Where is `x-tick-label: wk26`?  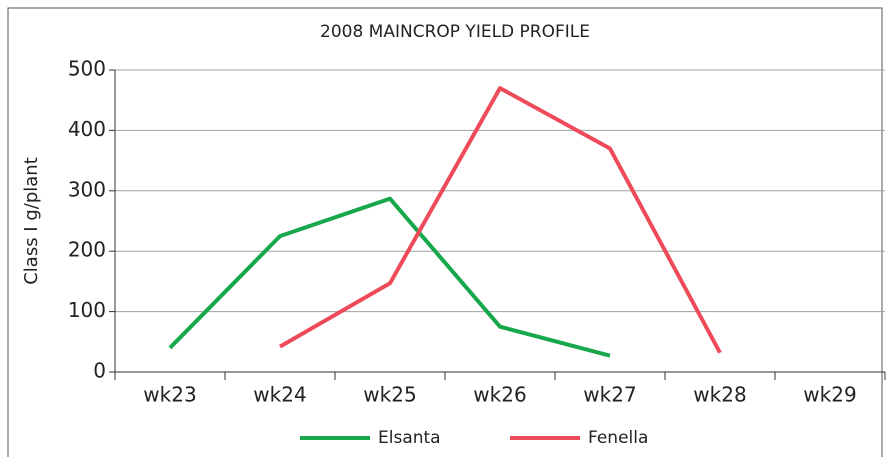 x-tick-label: wk26 is located at coordinates (499, 395).